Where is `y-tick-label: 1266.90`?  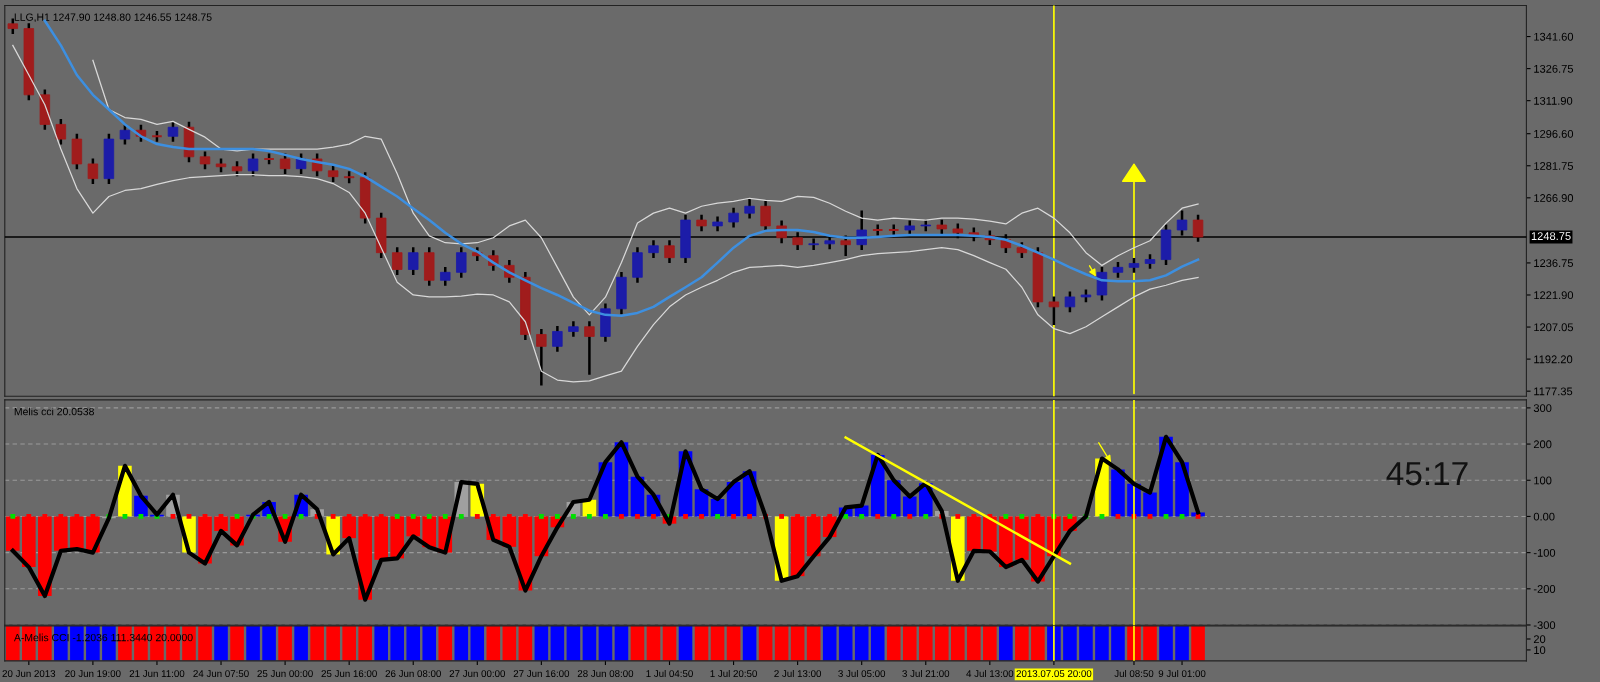 y-tick-label: 1266.90 is located at coordinates (1554, 198).